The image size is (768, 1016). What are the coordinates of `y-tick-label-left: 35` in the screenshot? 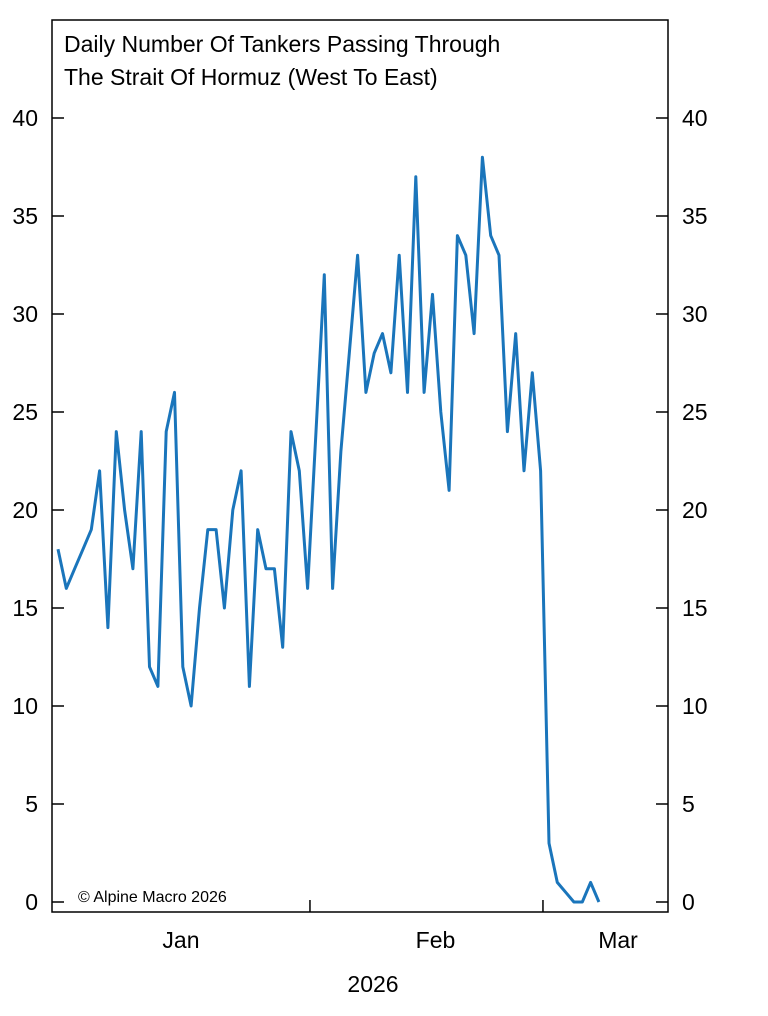 It's located at (25, 216).